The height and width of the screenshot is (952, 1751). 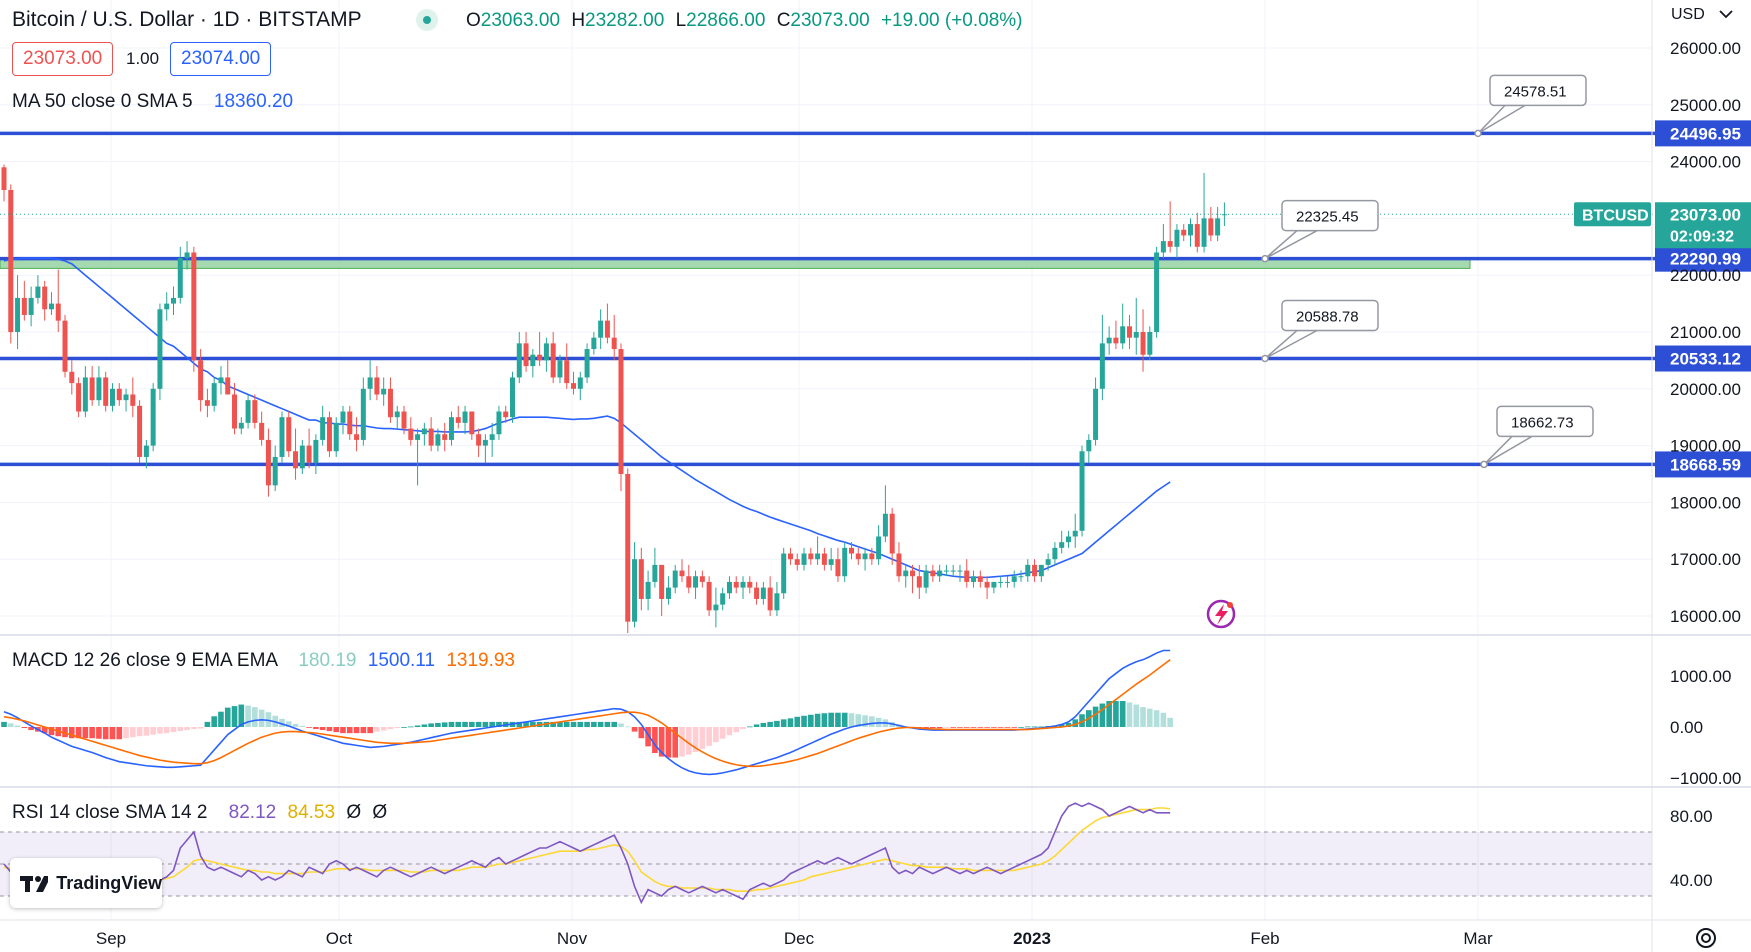 I want to click on tradingview-logo: TradingView, so click(x=86, y=883).